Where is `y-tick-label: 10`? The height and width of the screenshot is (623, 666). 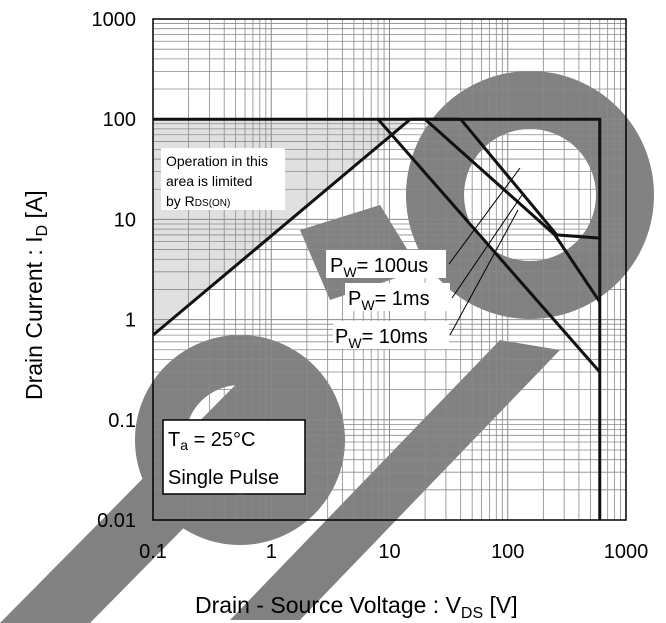
y-tick-label: 10 is located at coordinates (125, 220).